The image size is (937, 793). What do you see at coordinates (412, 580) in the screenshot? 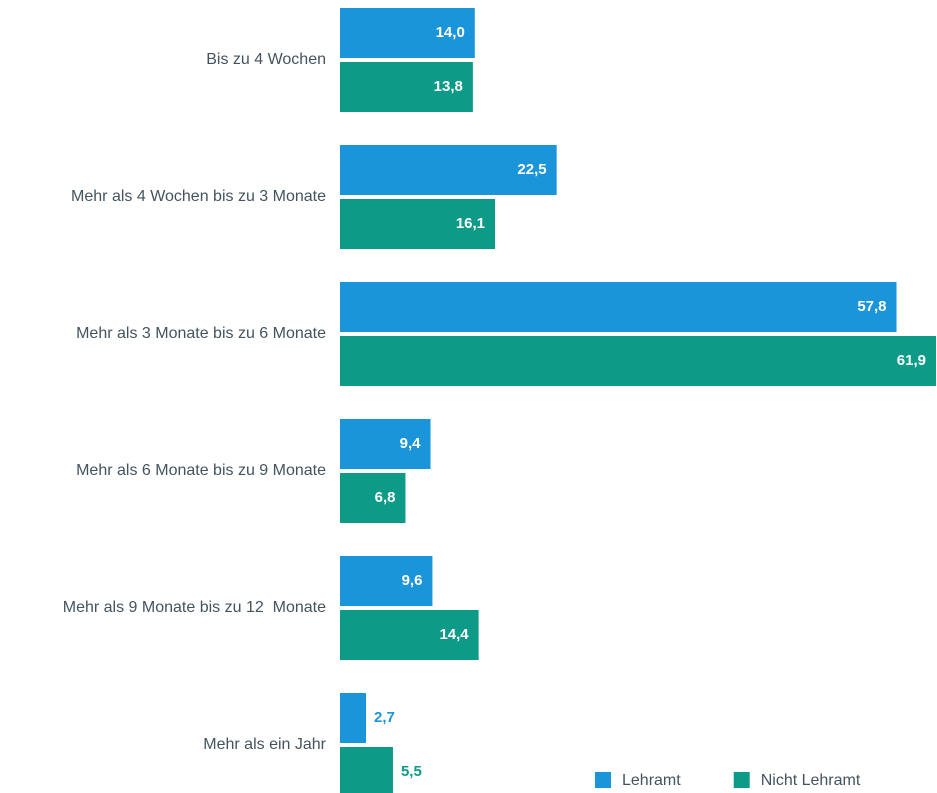
I see `value-label: 9,6` at bounding box center [412, 580].